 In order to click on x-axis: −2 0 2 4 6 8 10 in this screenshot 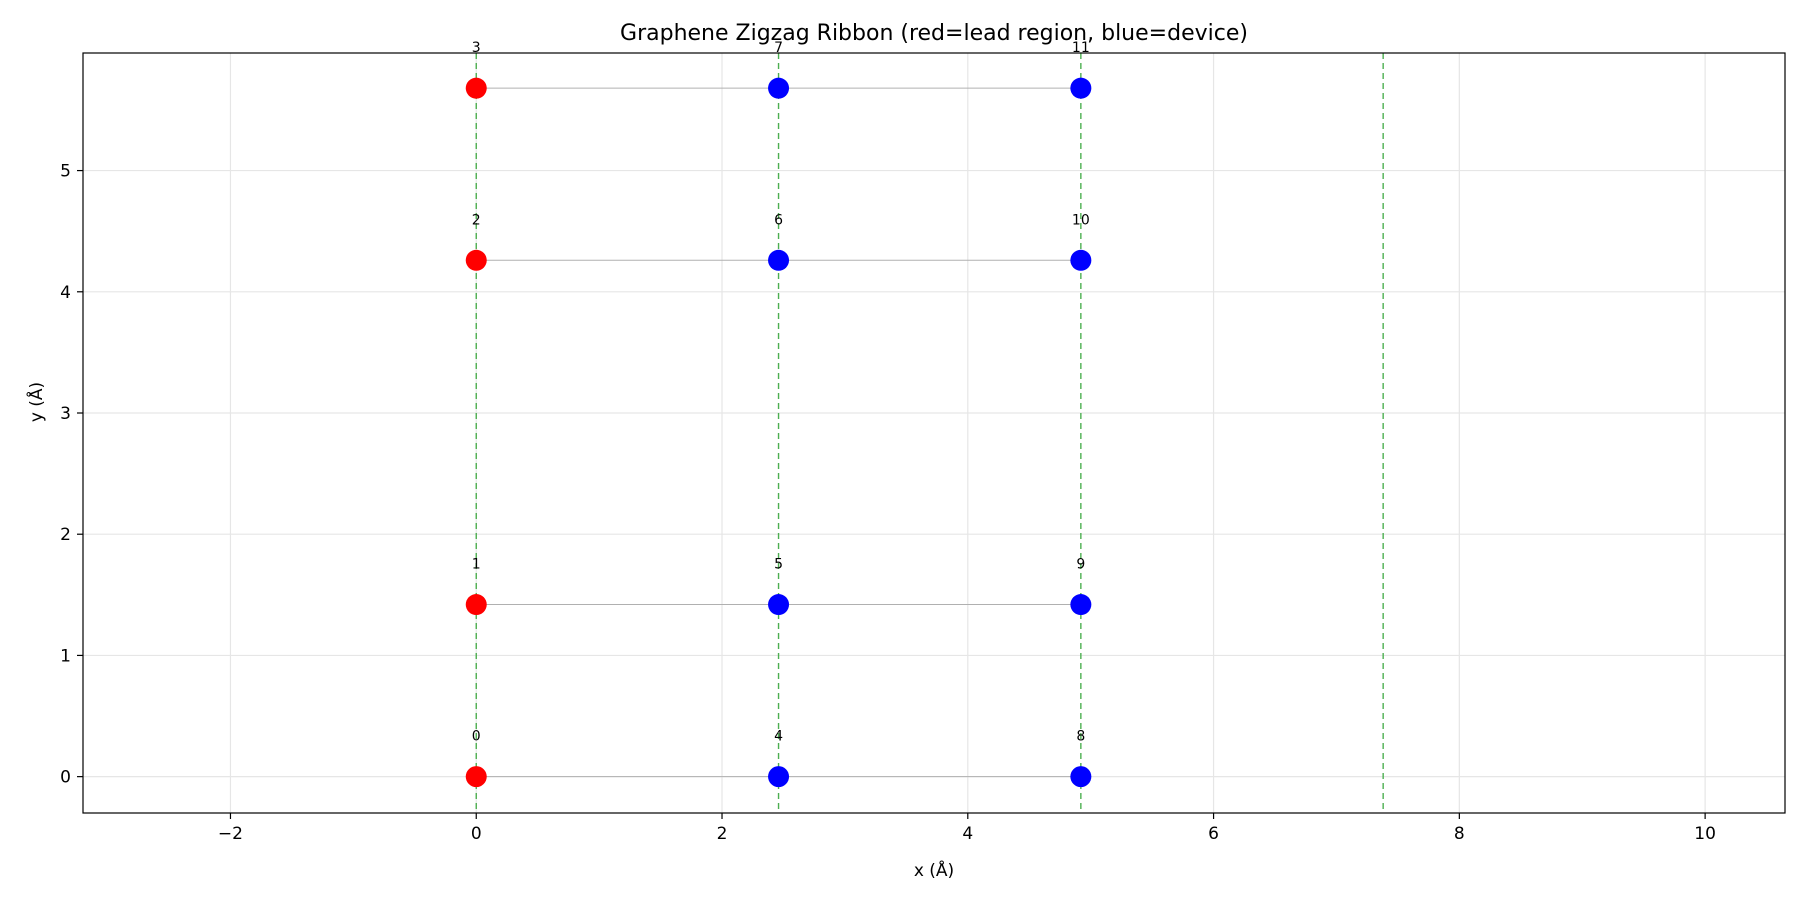, I will do `click(967, 828)`.